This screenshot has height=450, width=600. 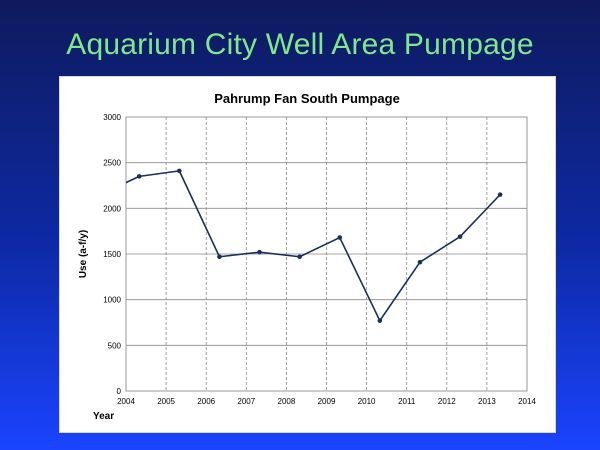 What do you see at coordinates (487, 401) in the screenshot?
I see `x-tick-label: 2013` at bounding box center [487, 401].